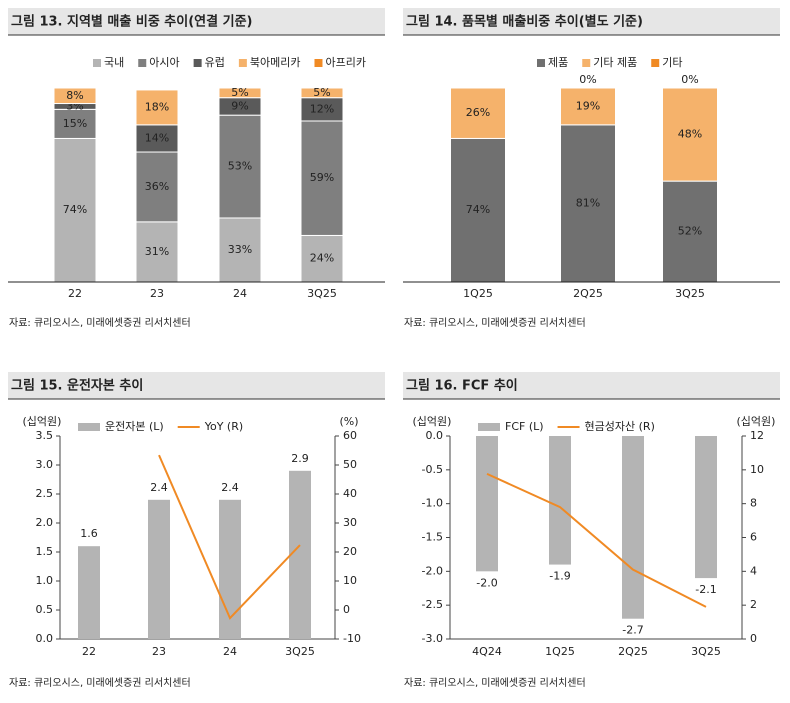  I want to click on y-tick-label: 1.5, so click(45, 551).